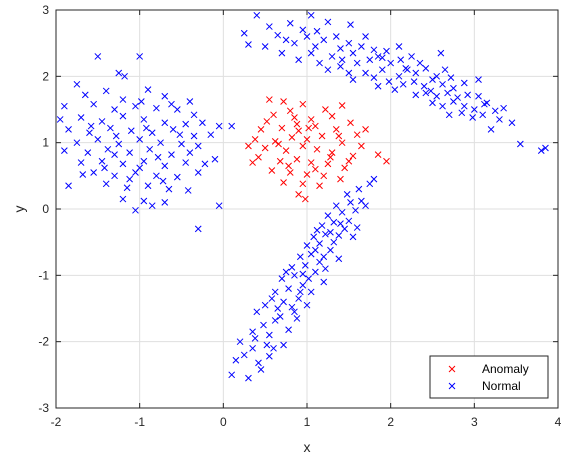 This screenshot has width=582, height=459. I want to click on legend-item-normal: Normal, so click(484, 386).